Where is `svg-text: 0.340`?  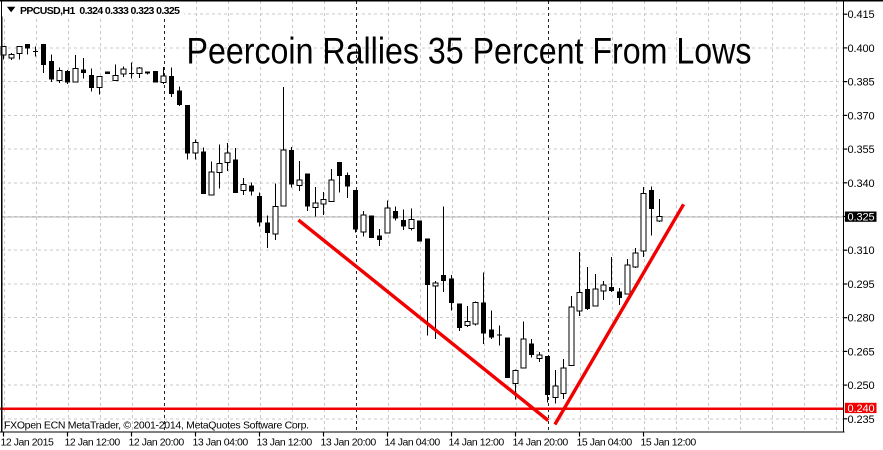 svg-text: 0.340 is located at coordinates (861, 184).